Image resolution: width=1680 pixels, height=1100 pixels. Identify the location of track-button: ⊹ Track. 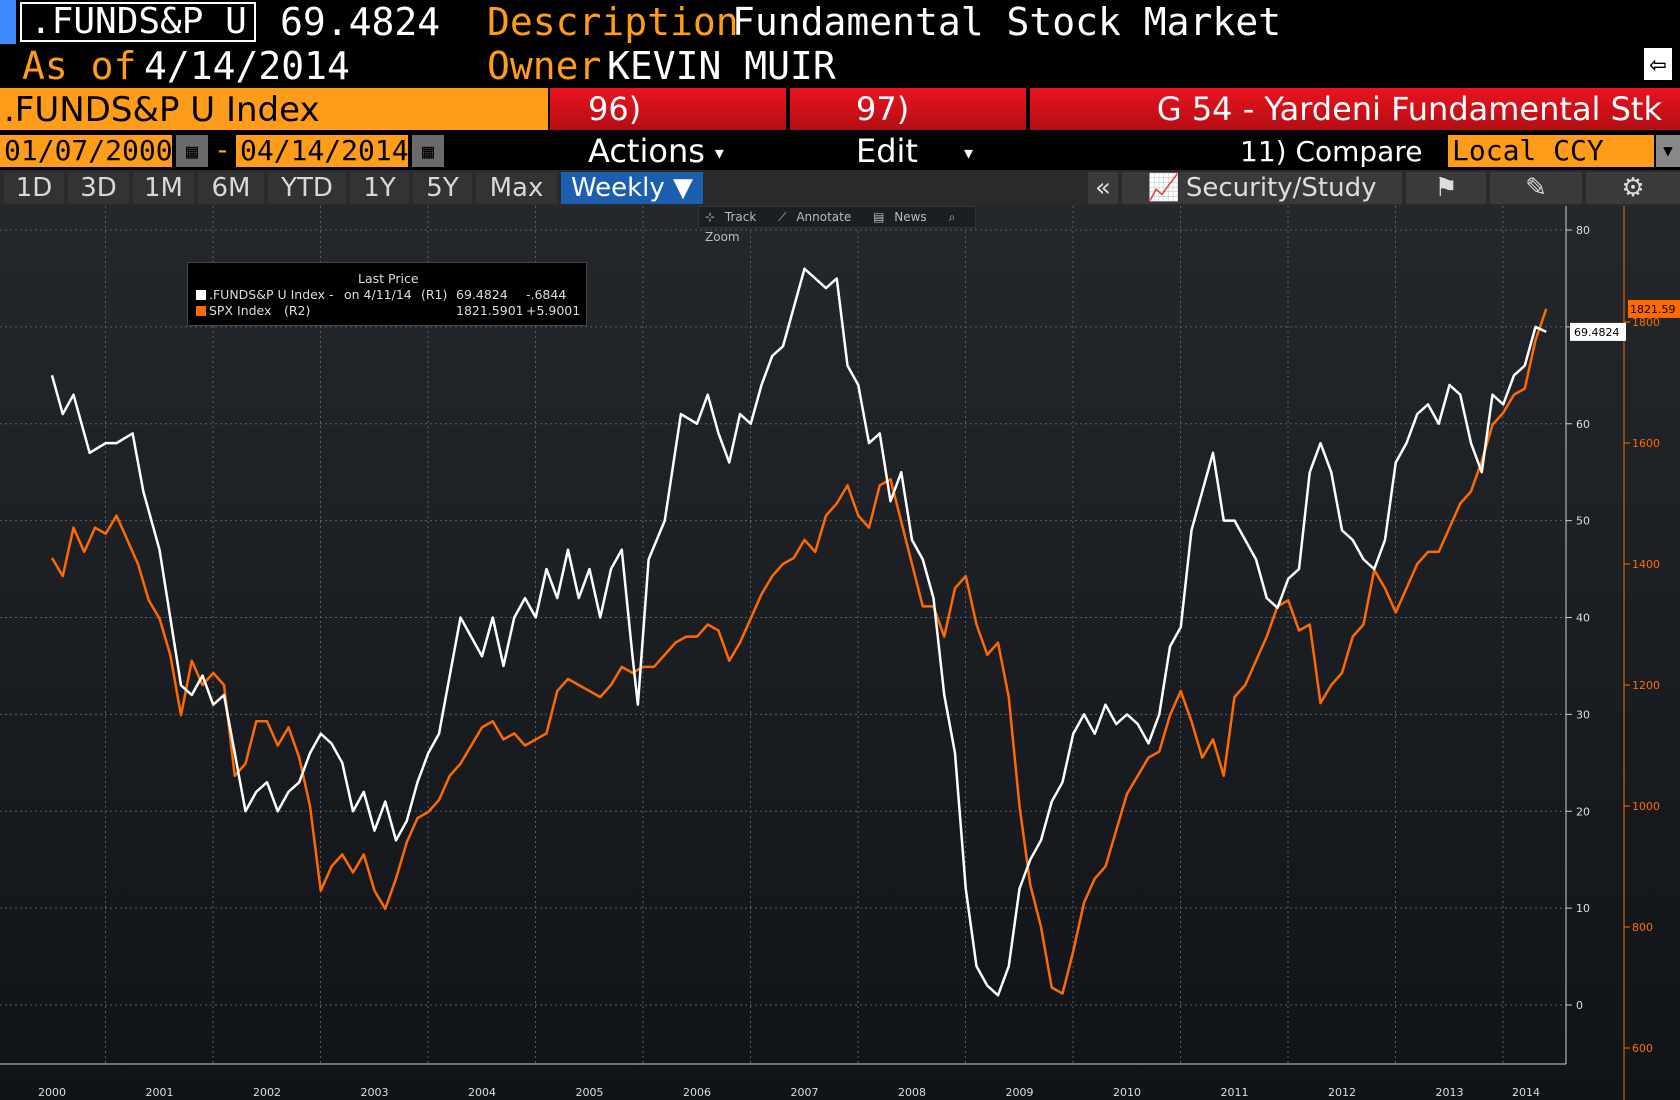
(731, 217).